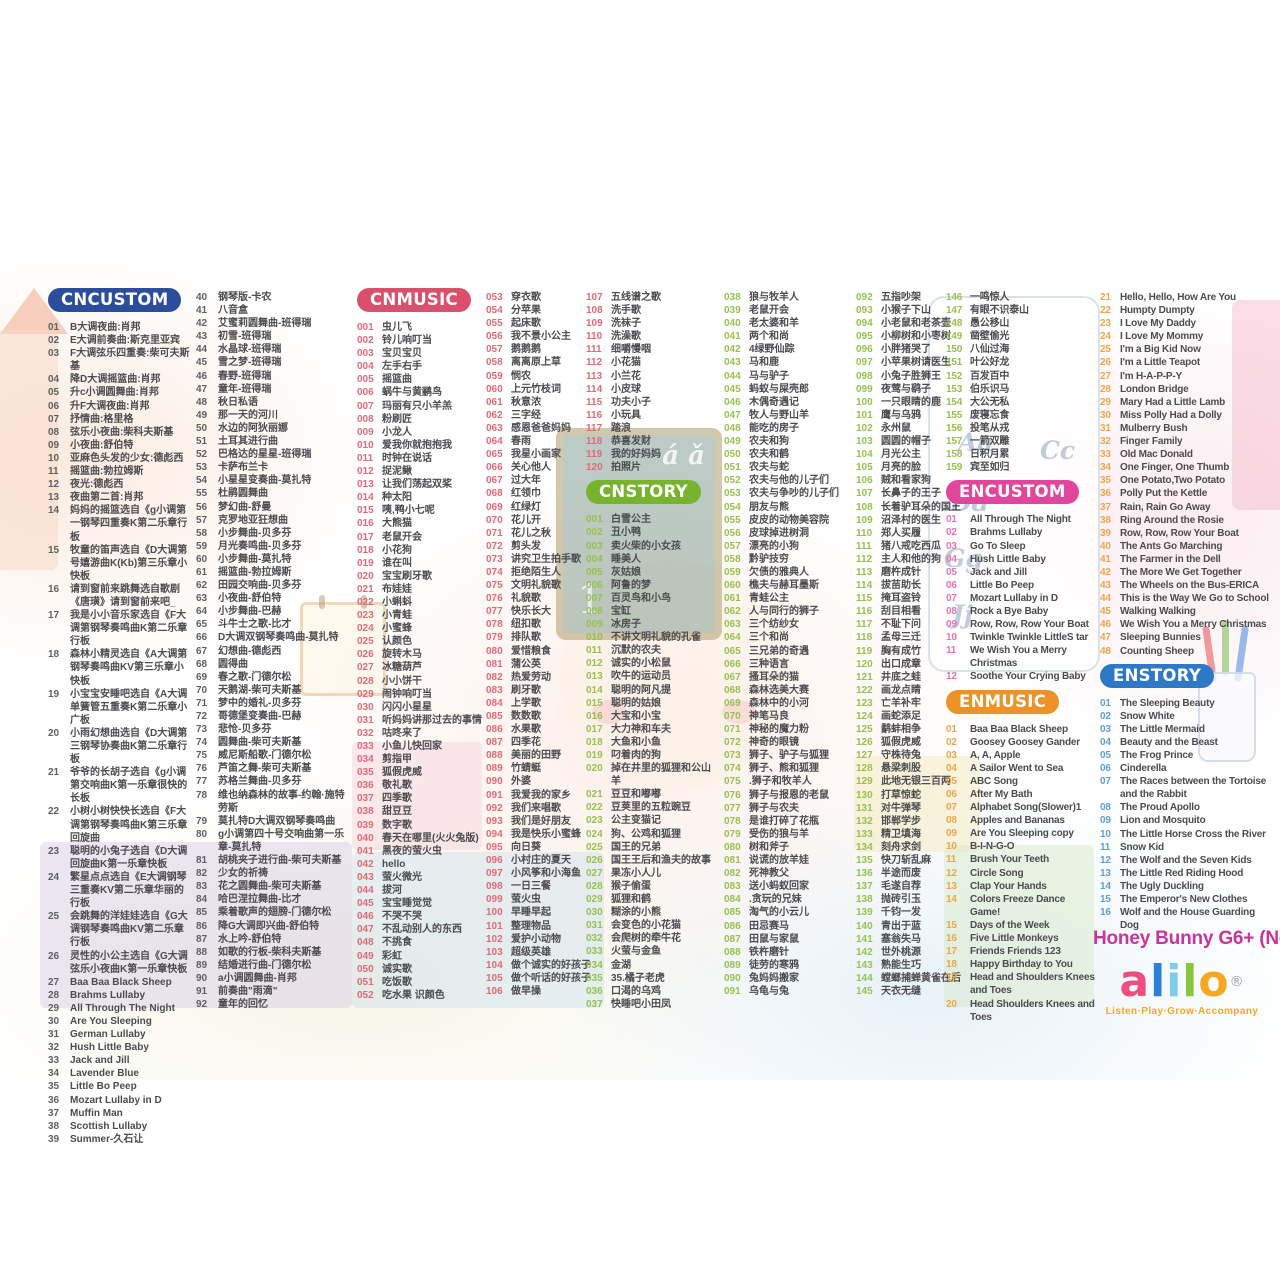  Describe the element at coordinates (990, 363) in the screenshot. I see `song-title: 叶公好龙` at that location.